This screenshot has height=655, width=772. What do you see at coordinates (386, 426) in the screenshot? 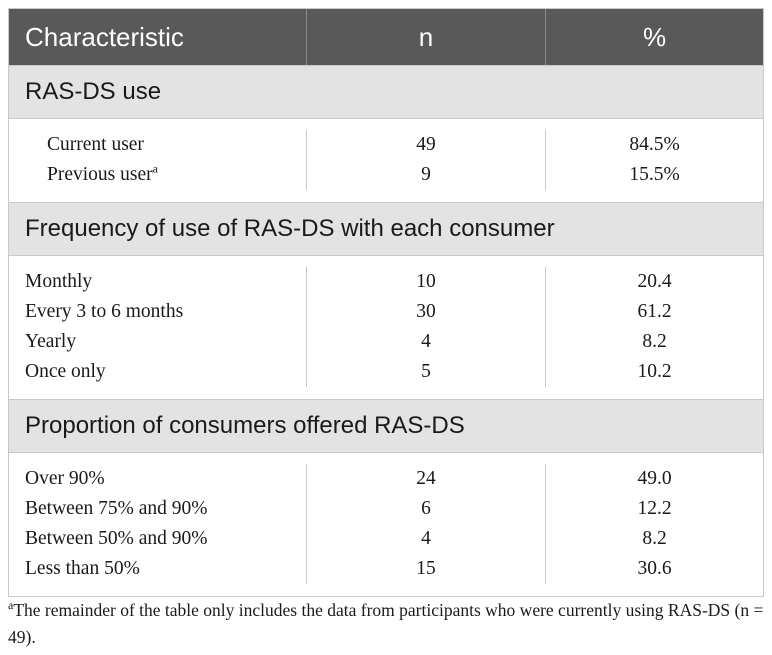
I see `section-heading-proportion: Proportion of consumers offered RAS-DS` at bounding box center [386, 426].